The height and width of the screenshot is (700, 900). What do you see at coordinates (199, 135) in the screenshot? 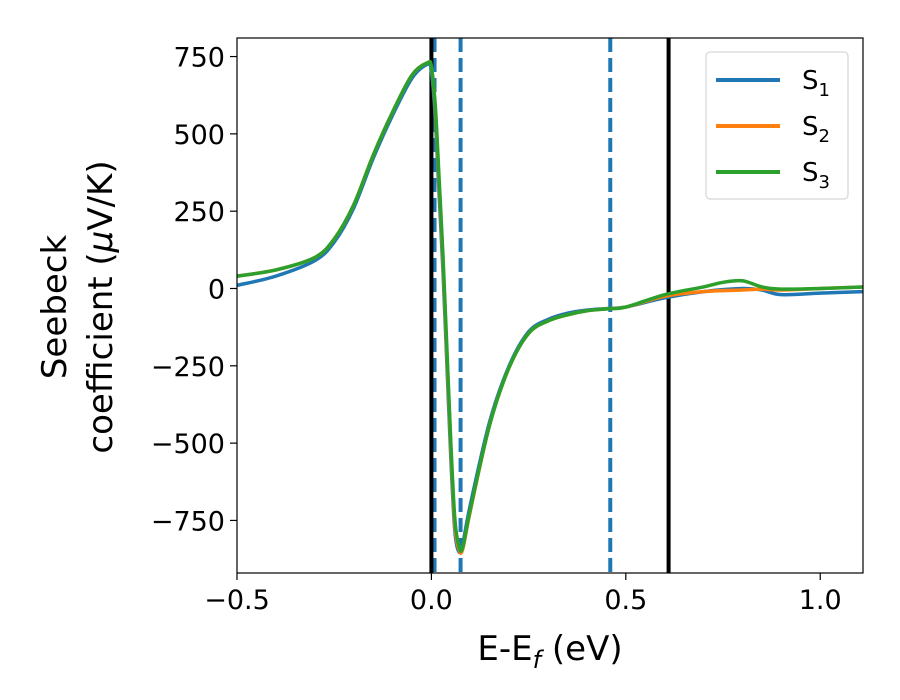
I see `y-tick-label: 500` at bounding box center [199, 135].